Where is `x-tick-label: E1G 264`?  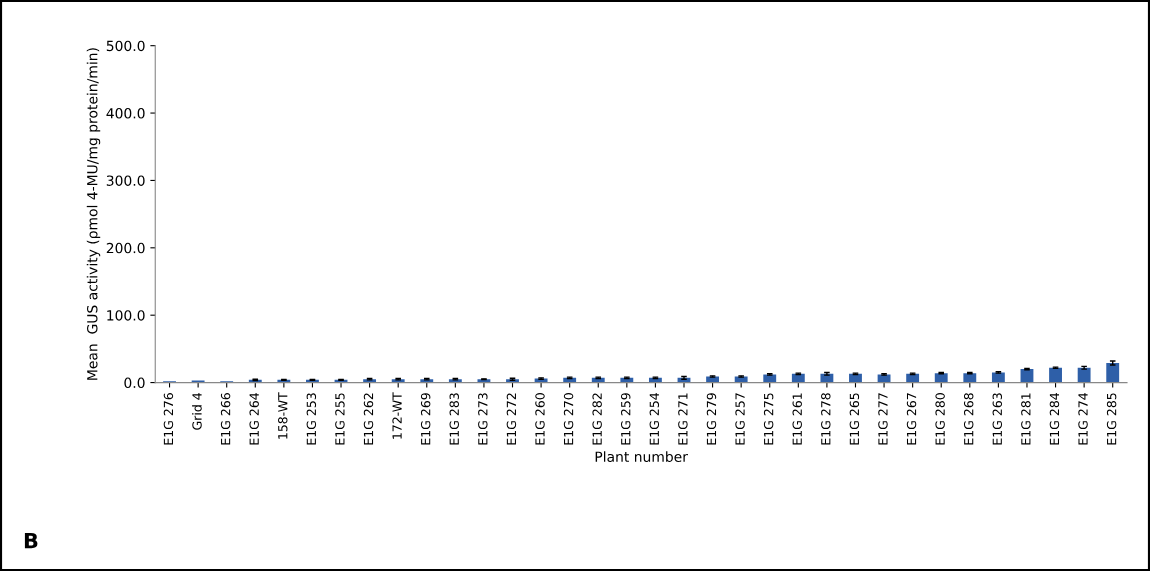 x-tick-label: E1G 264 is located at coordinates (254, 418).